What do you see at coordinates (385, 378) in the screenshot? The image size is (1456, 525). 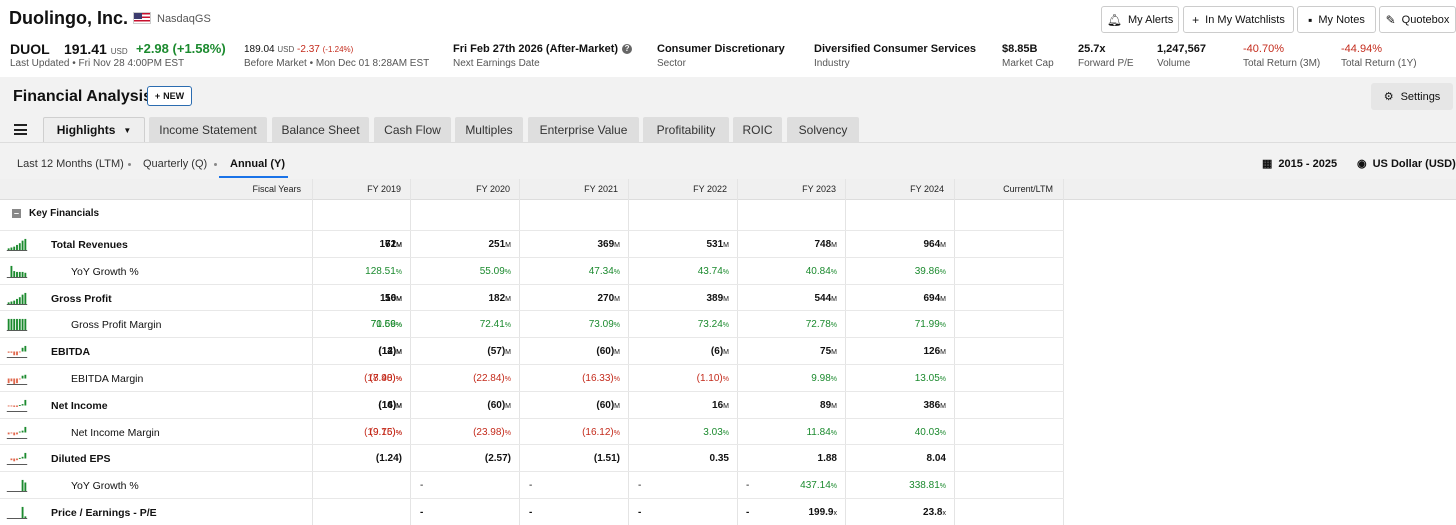 I see `table-cell: (8.90)%` at bounding box center [385, 378].